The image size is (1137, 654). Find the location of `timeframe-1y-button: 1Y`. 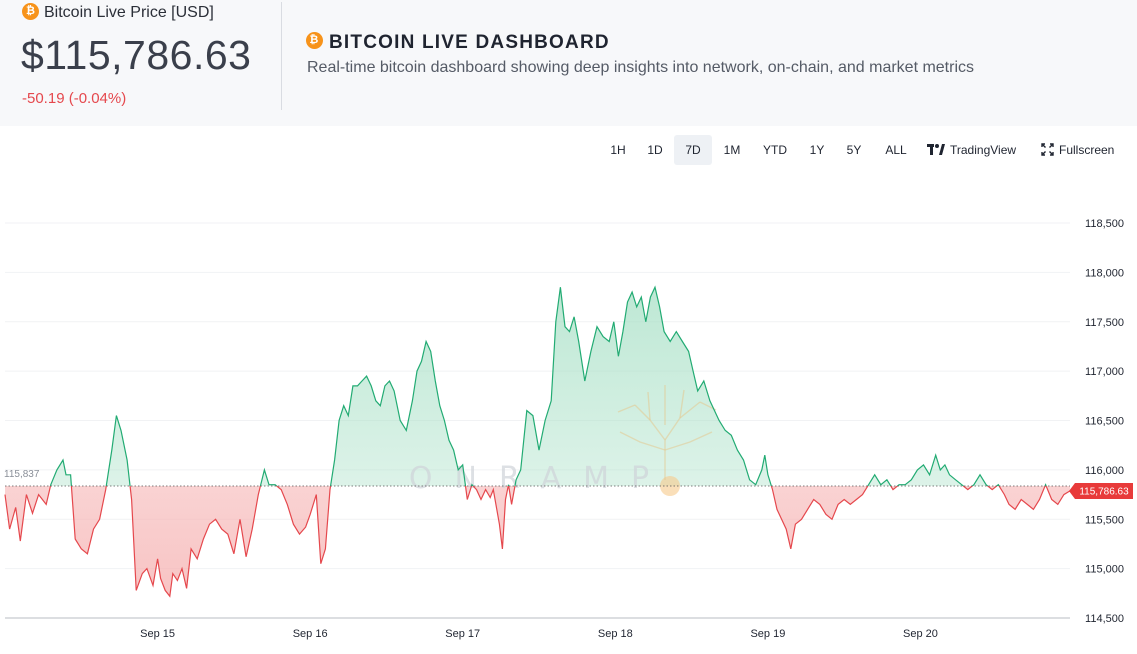

timeframe-1y-button: 1Y is located at coordinates (817, 150).